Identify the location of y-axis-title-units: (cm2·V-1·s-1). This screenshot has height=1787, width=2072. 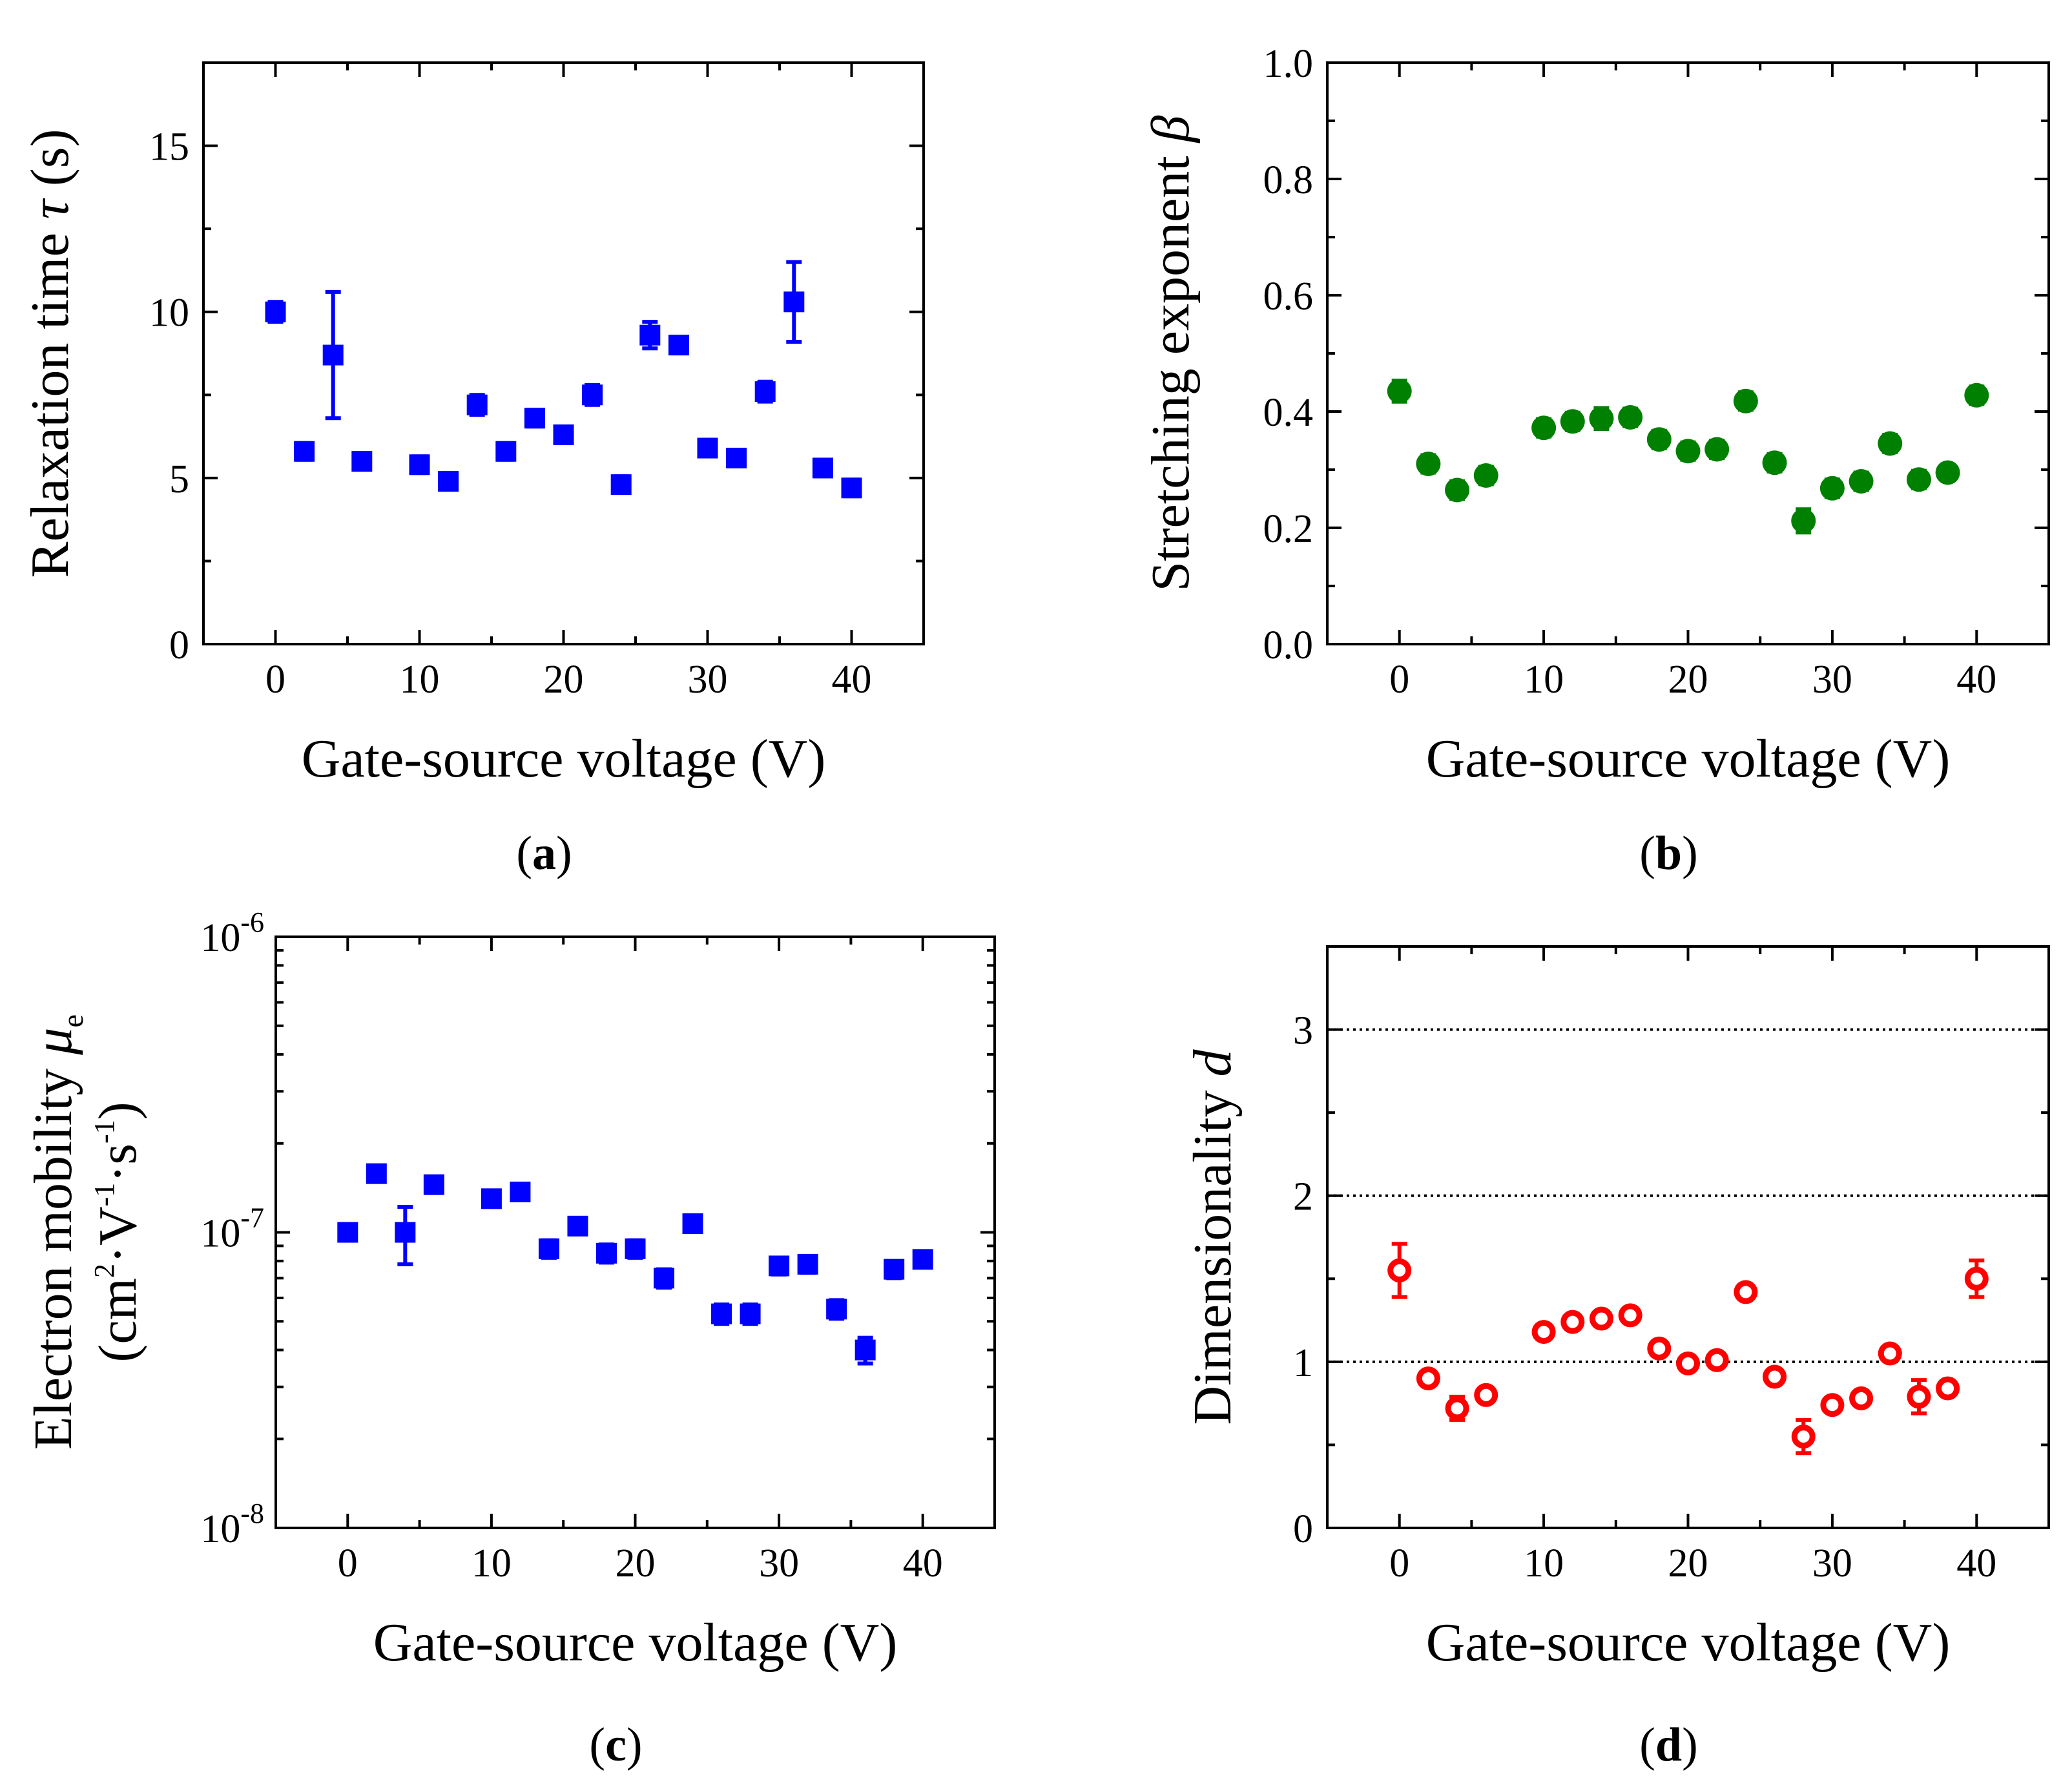
(118, 1232).